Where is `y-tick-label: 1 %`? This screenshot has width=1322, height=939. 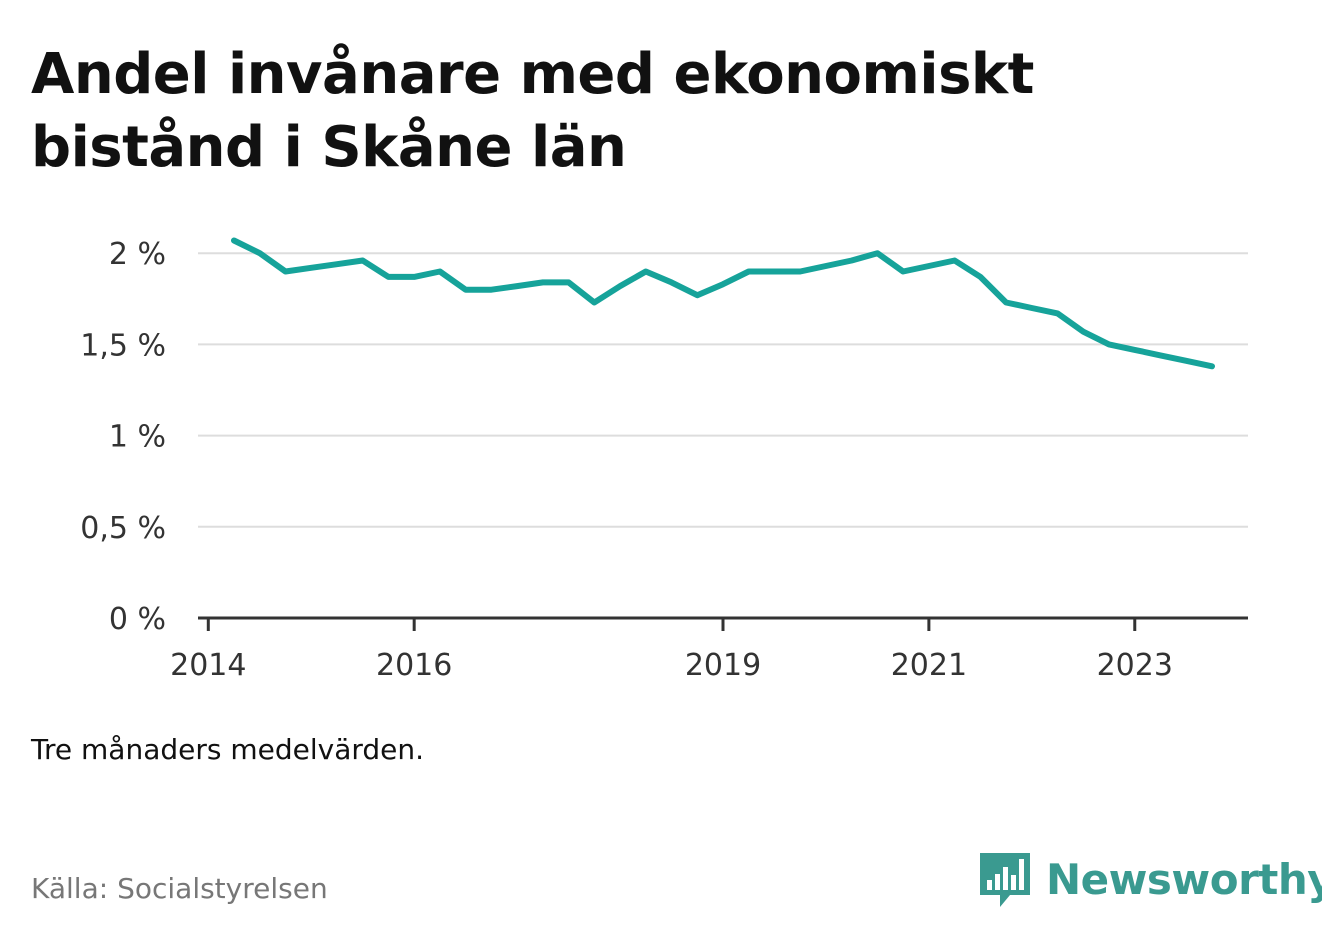 y-tick-label: 1 % is located at coordinates (137, 437).